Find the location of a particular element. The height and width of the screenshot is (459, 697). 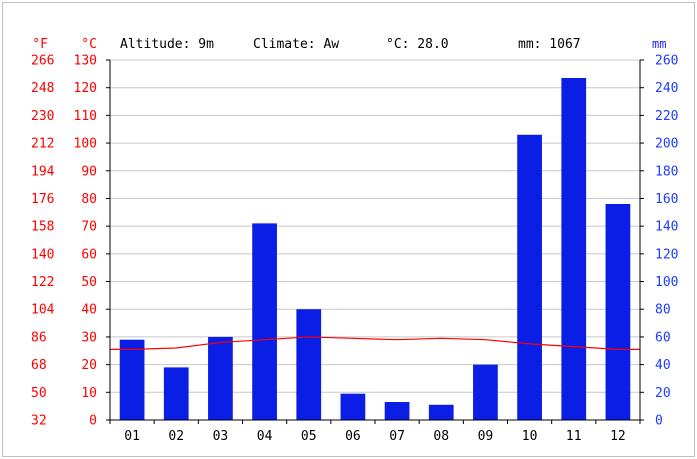

month-tick-label: 04 is located at coordinates (265, 436).